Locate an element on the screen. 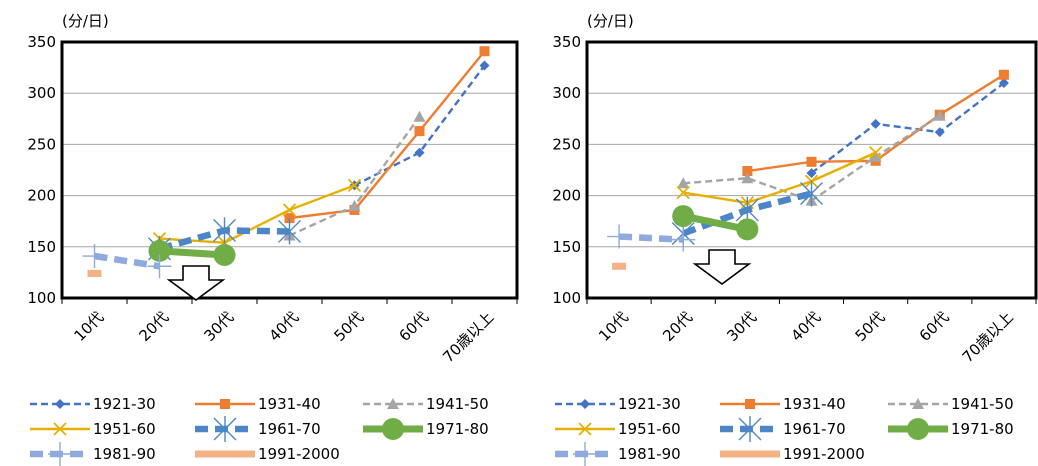 The width and height of the screenshot is (1038, 466). chart-1-x-tick-label: 60代 is located at coordinates (934, 326).